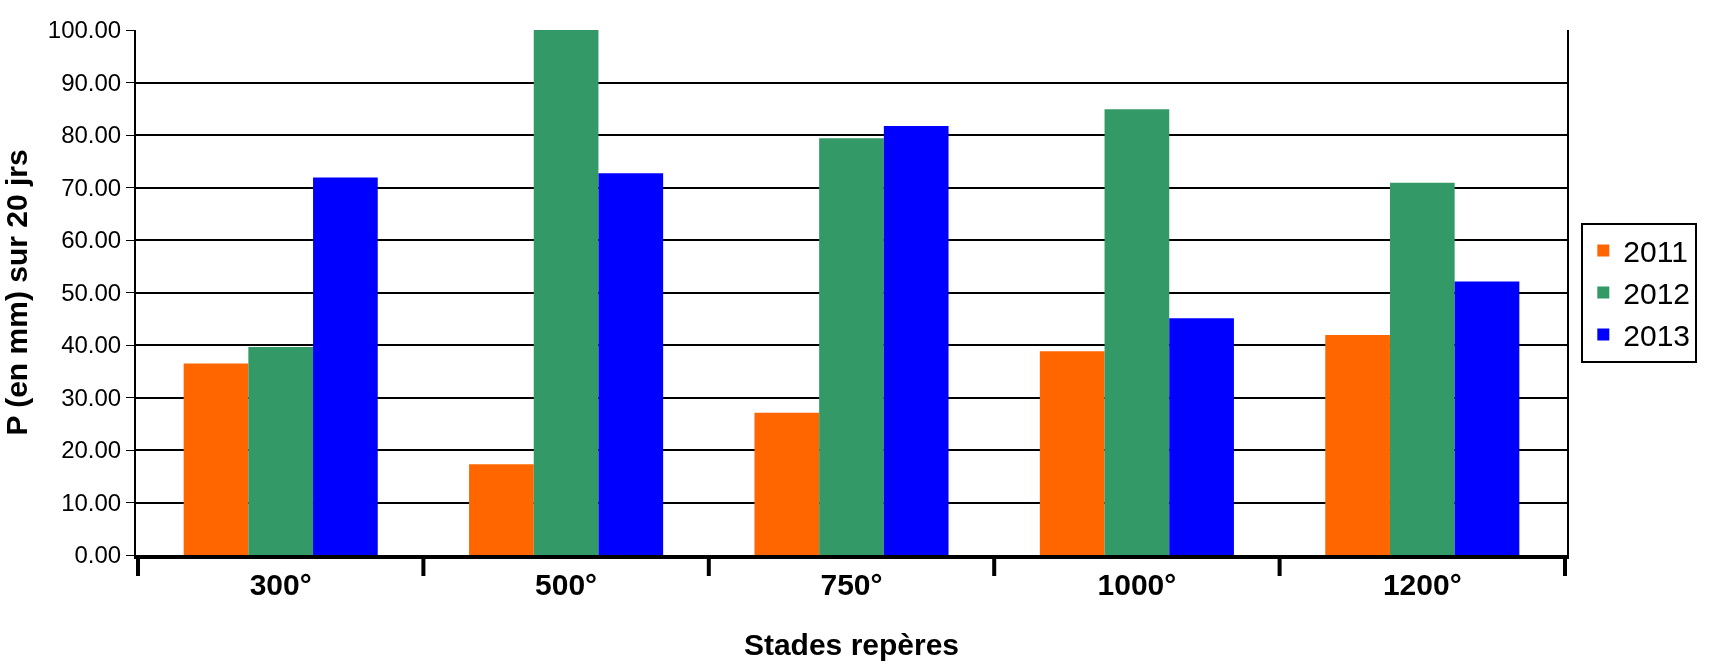 This screenshot has width=1709, height=669. I want to click on y-tick-label: 70.00, so click(91, 187).